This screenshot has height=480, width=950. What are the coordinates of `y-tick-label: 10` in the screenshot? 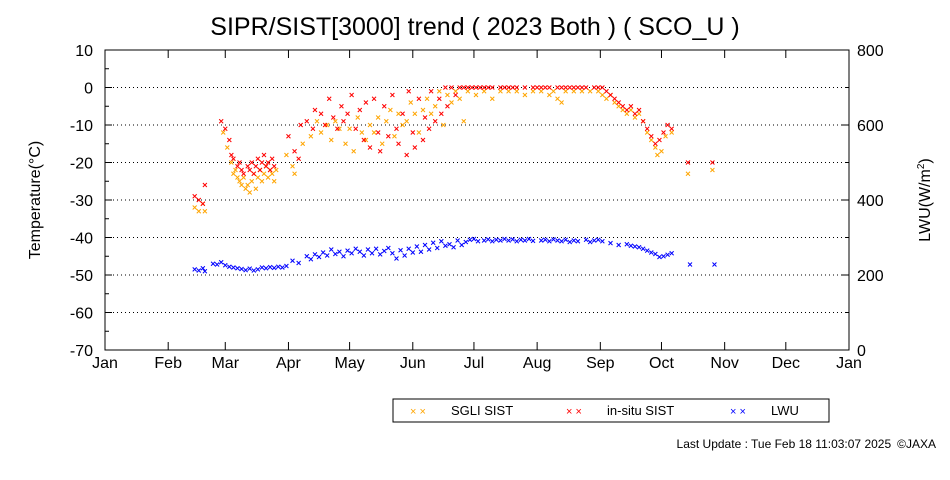 It's located at (84, 51).